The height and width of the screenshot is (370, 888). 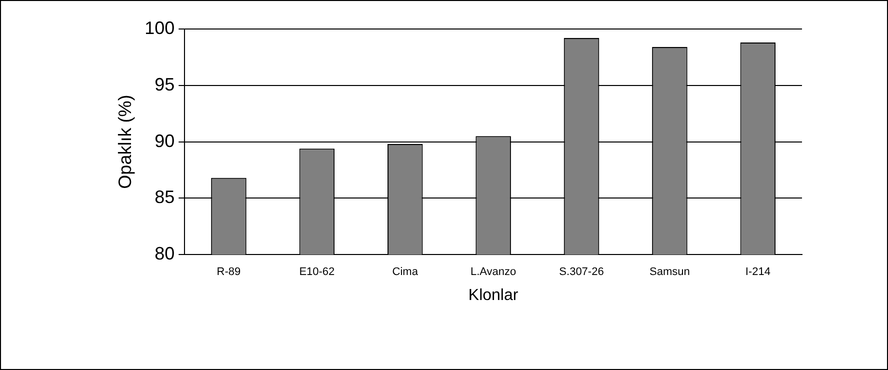 What do you see at coordinates (164, 254) in the screenshot?
I see `y-tick-label: 80` at bounding box center [164, 254].